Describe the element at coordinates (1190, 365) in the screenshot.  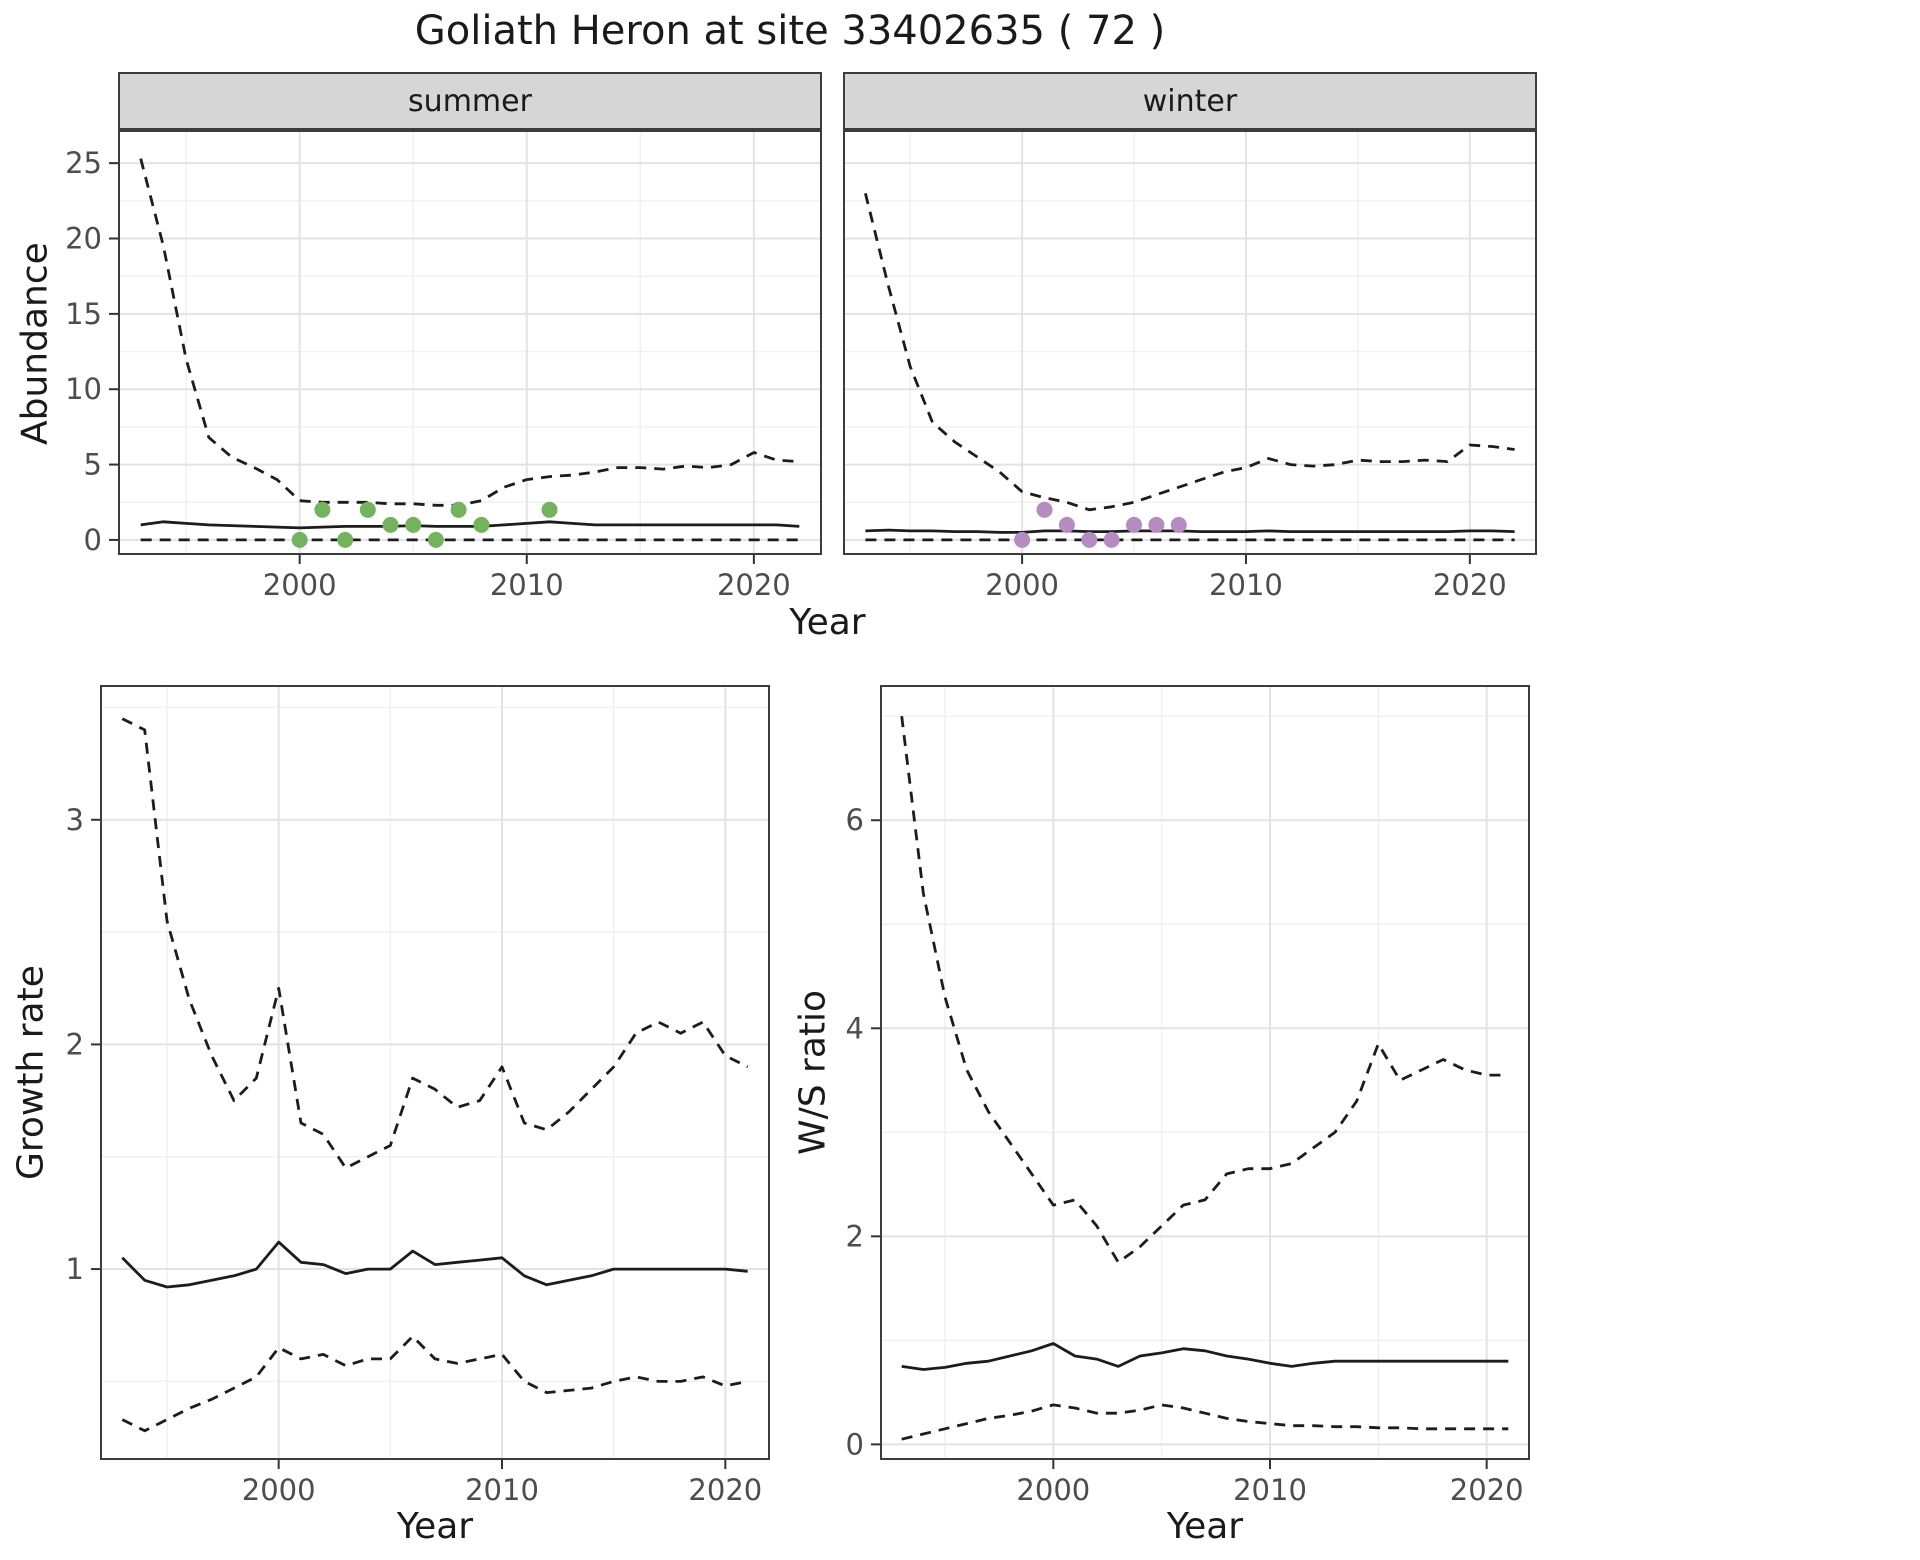
I see `winter-abundance-plot: 2000 2010 2020` at that location.